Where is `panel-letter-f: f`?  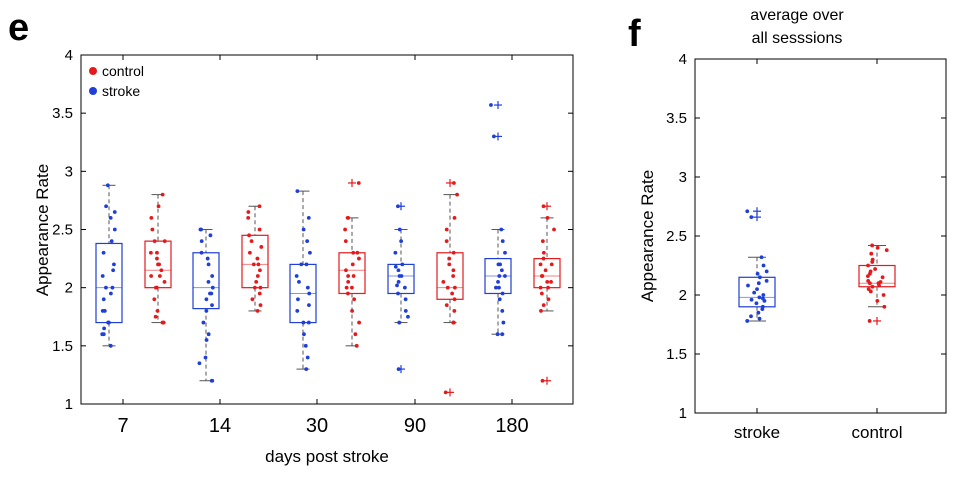
panel-letter-f: f is located at coordinates (634, 34).